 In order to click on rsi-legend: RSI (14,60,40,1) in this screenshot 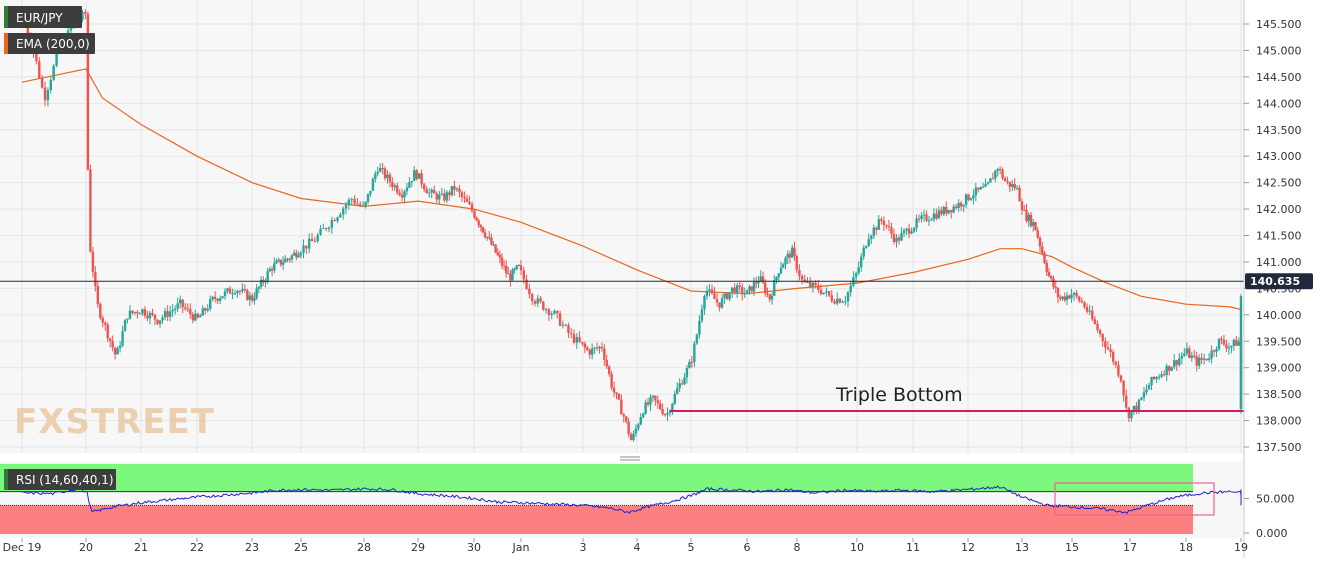, I will do `click(60, 479)`.